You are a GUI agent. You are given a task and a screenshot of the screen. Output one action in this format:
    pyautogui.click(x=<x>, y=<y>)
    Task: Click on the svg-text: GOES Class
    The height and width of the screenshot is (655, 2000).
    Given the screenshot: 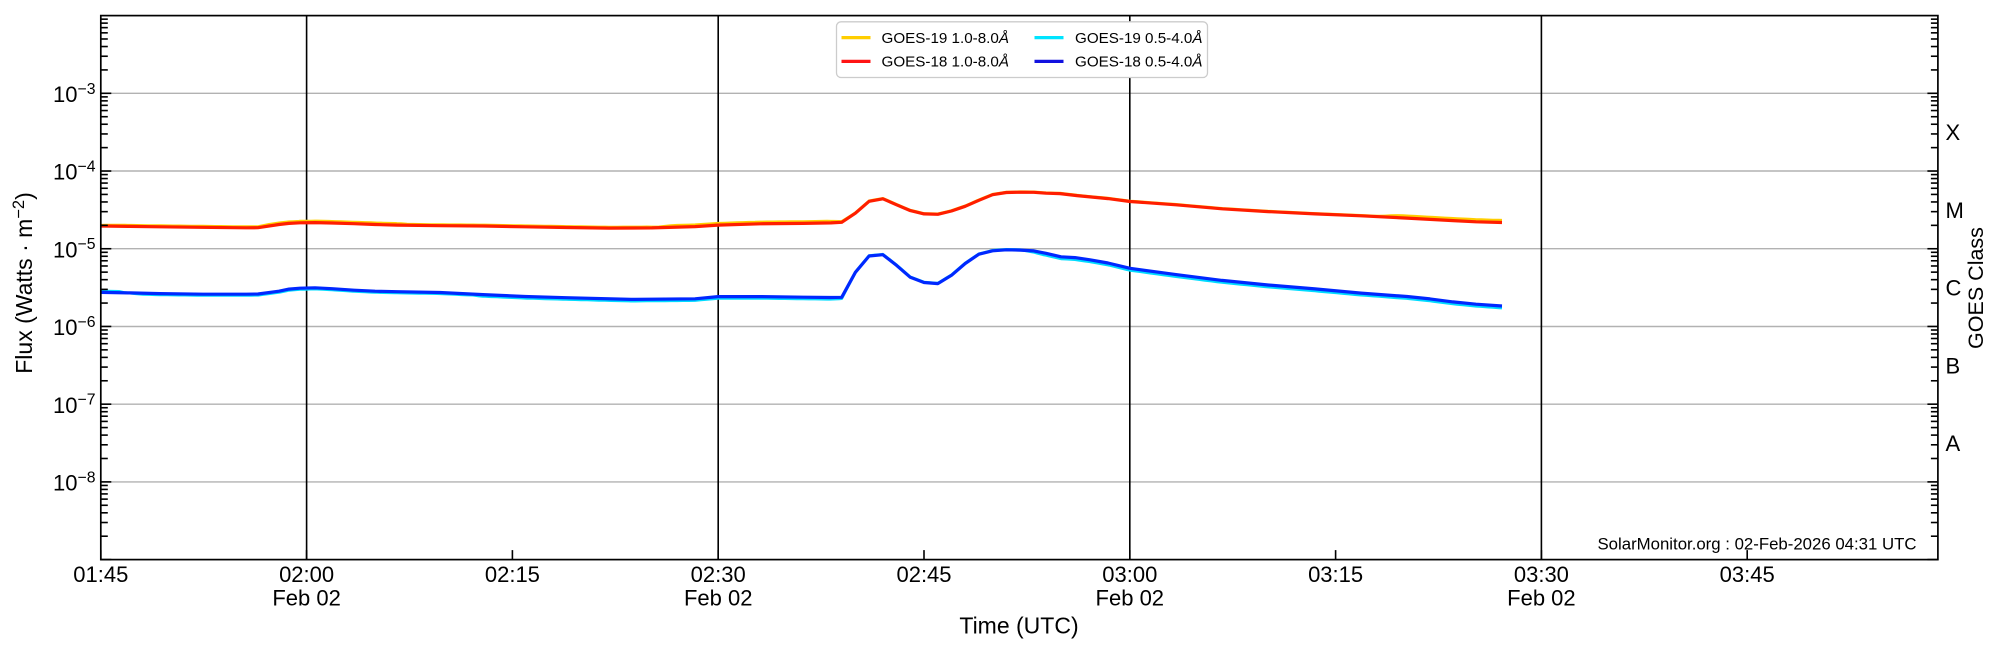 What is the action you would take?
    pyautogui.click(x=1976, y=288)
    